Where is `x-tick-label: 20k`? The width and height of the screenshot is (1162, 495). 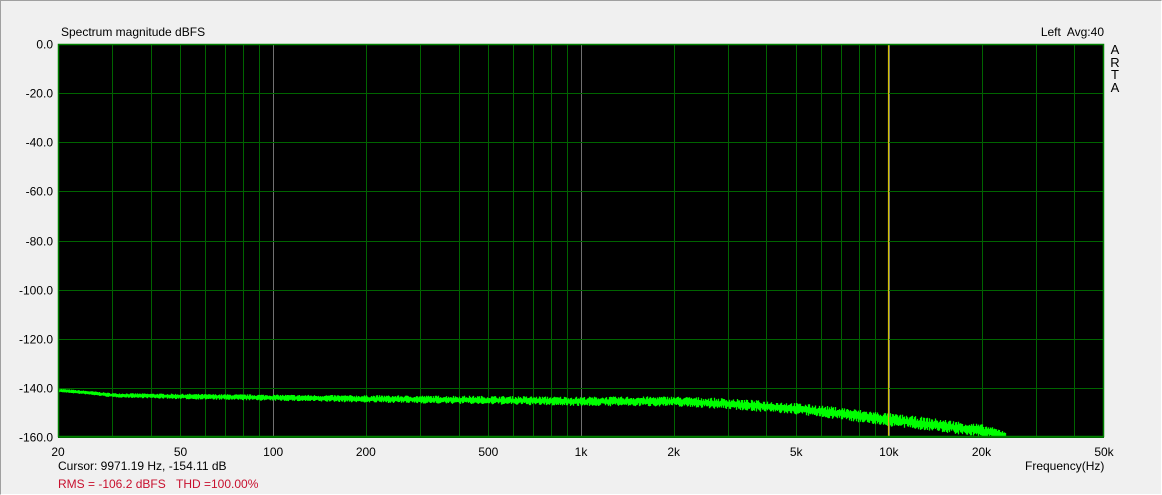
x-tick-label: 20k is located at coordinates (982, 452).